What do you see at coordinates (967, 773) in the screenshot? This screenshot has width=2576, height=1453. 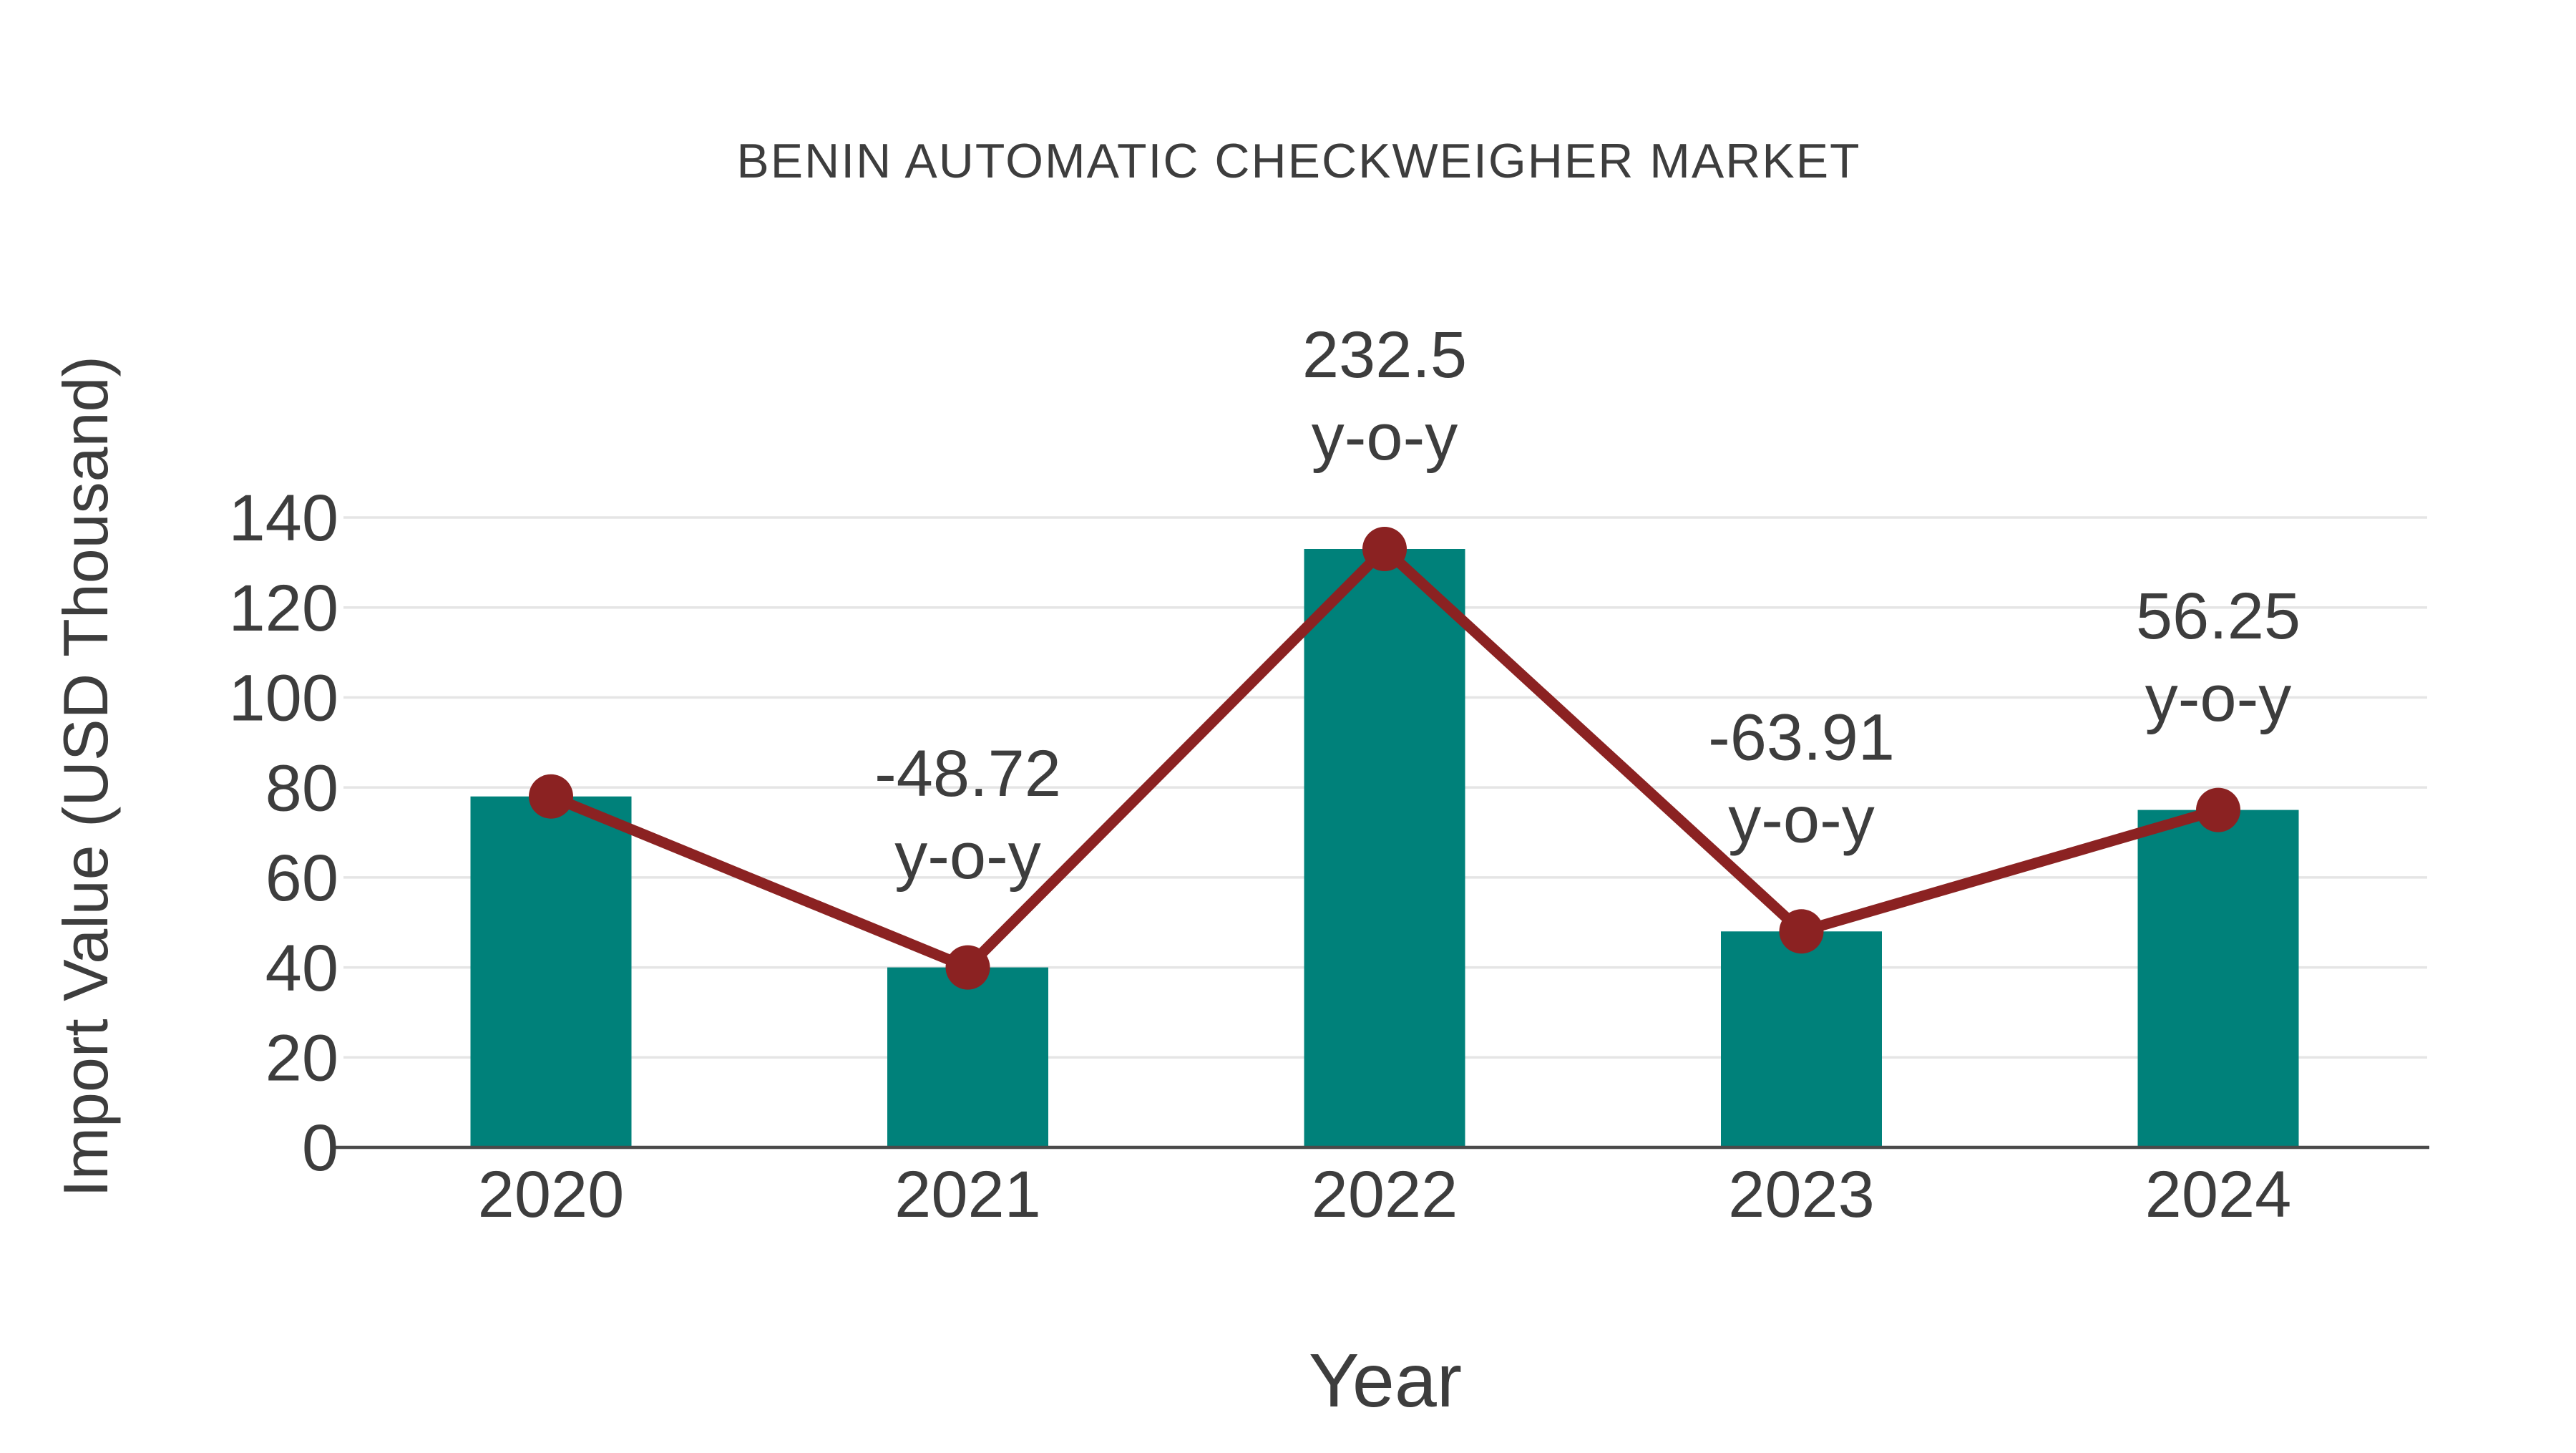 I see `annotation-value-2021: -48.72` at bounding box center [967, 773].